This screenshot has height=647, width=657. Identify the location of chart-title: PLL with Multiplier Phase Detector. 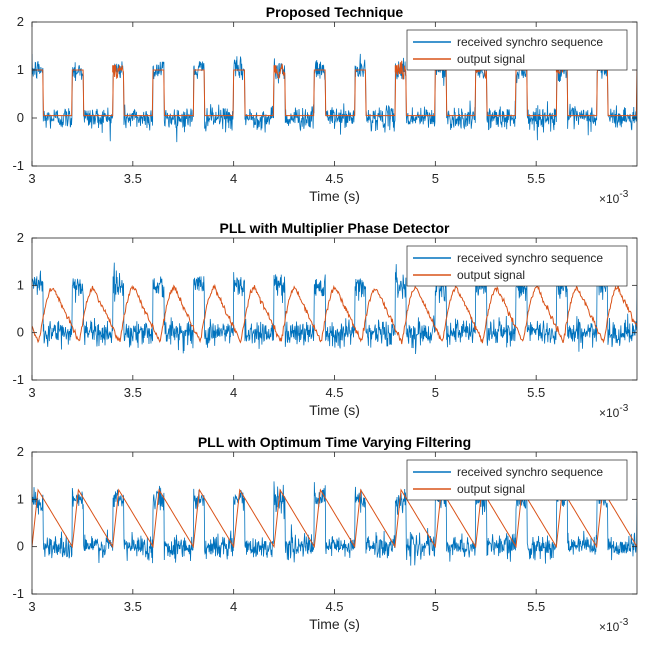
(334, 228).